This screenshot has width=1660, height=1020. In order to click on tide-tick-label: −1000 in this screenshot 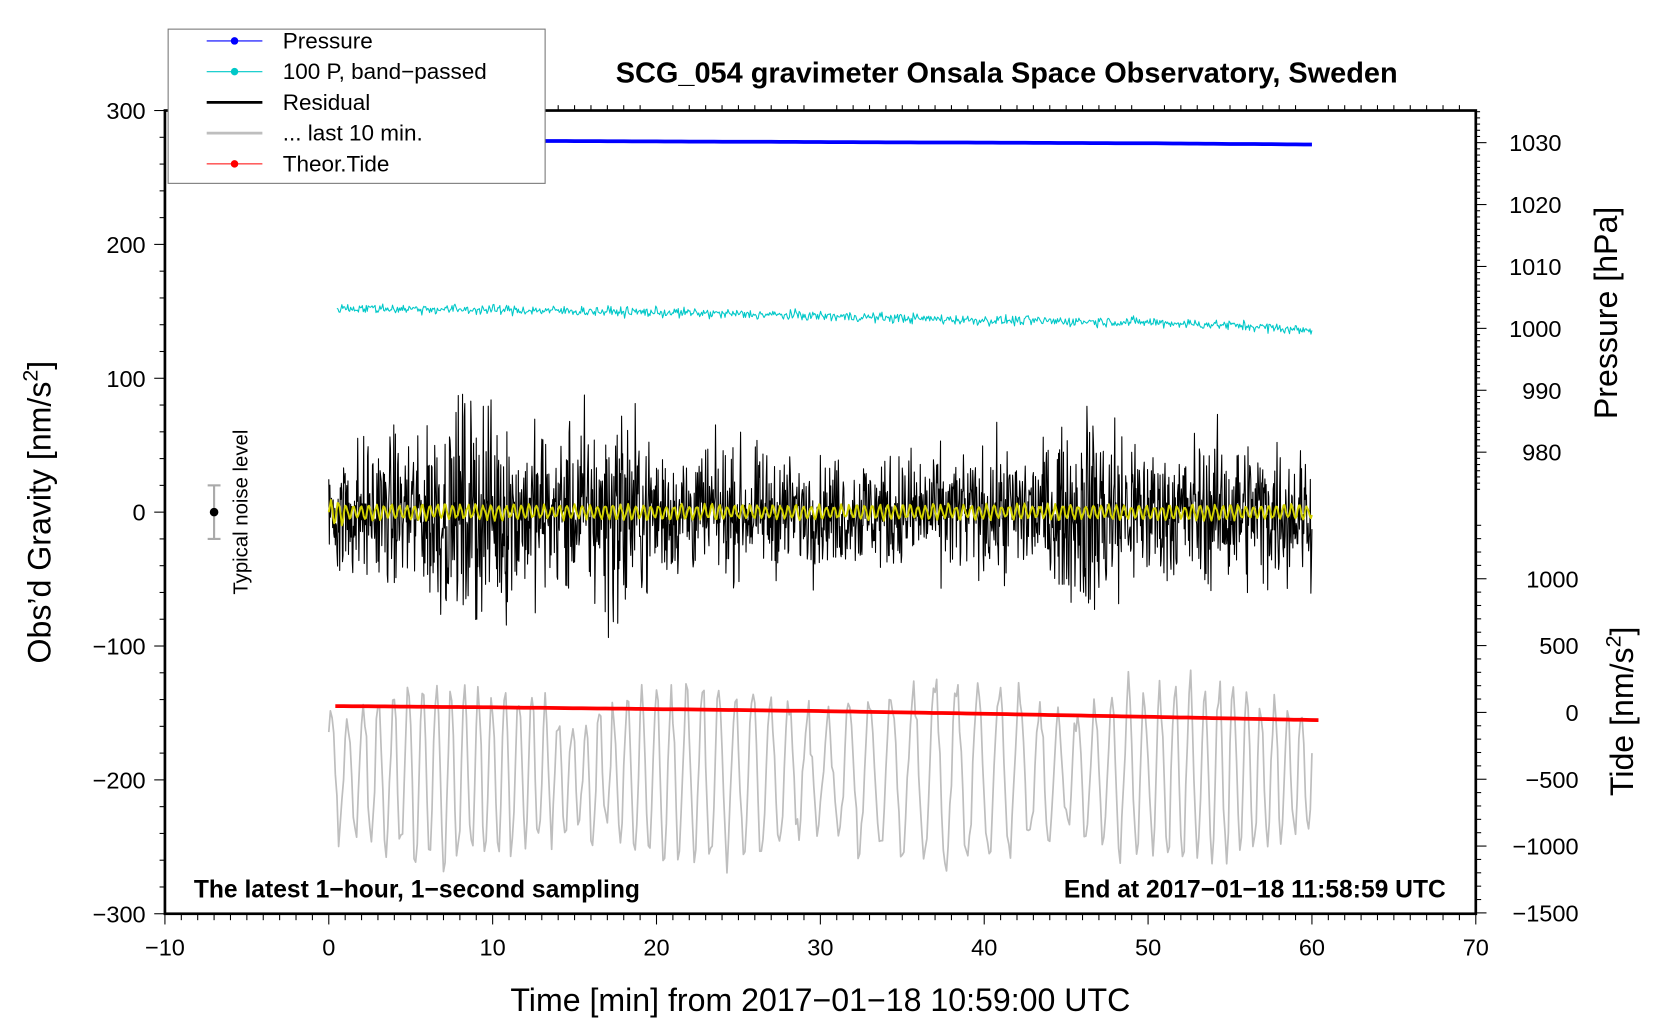, I will do `click(1545, 847)`.